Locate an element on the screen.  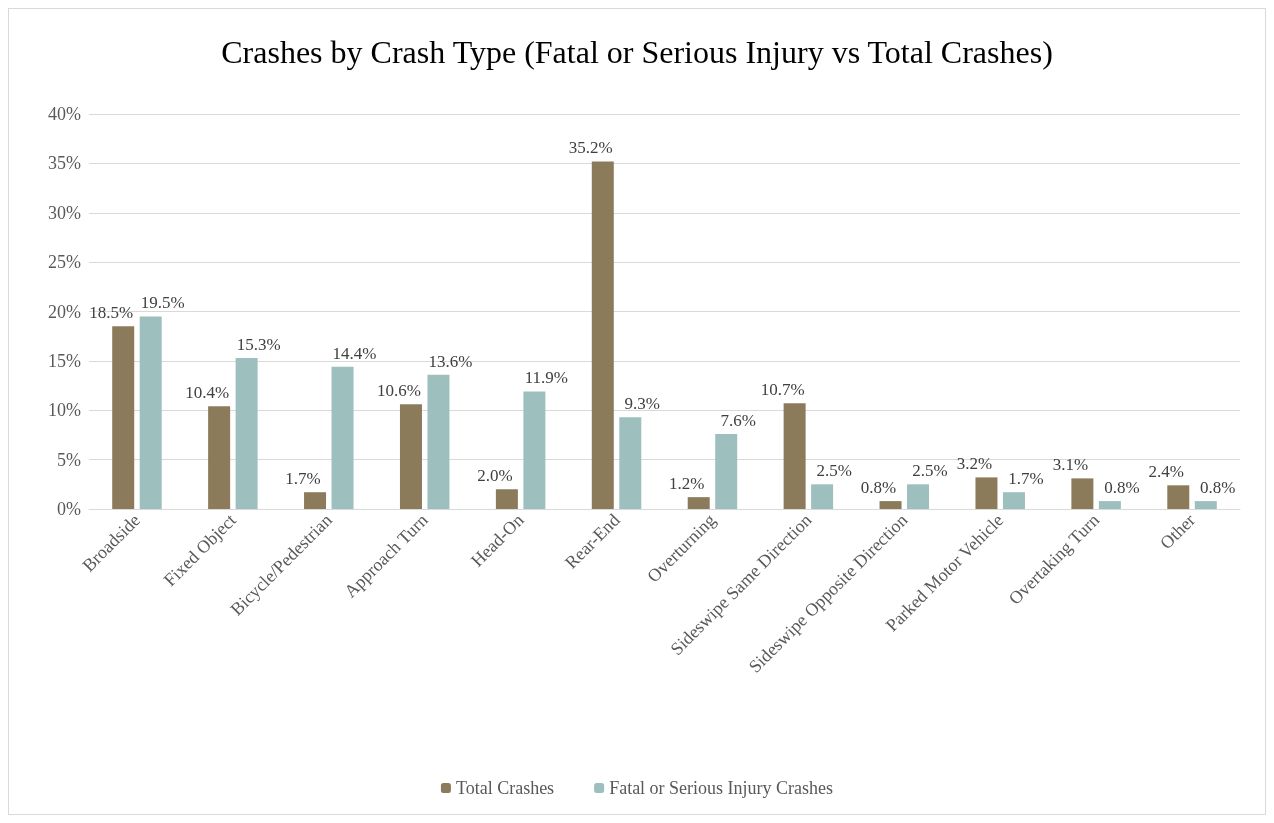
y-tick-label: 0% is located at coordinates (69, 509).